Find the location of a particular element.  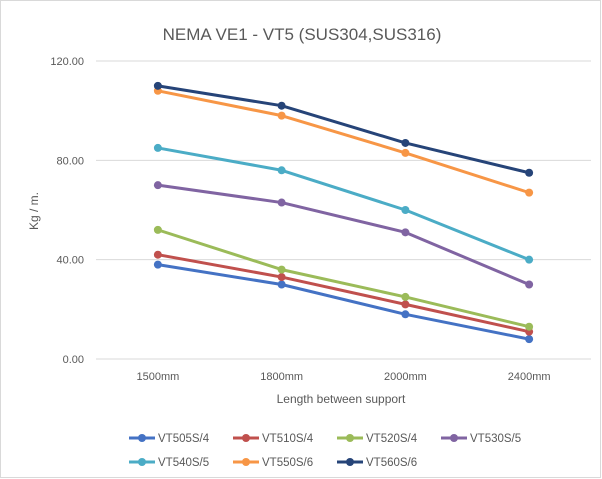

legend-label: VT520S/4 is located at coordinates (392, 439).